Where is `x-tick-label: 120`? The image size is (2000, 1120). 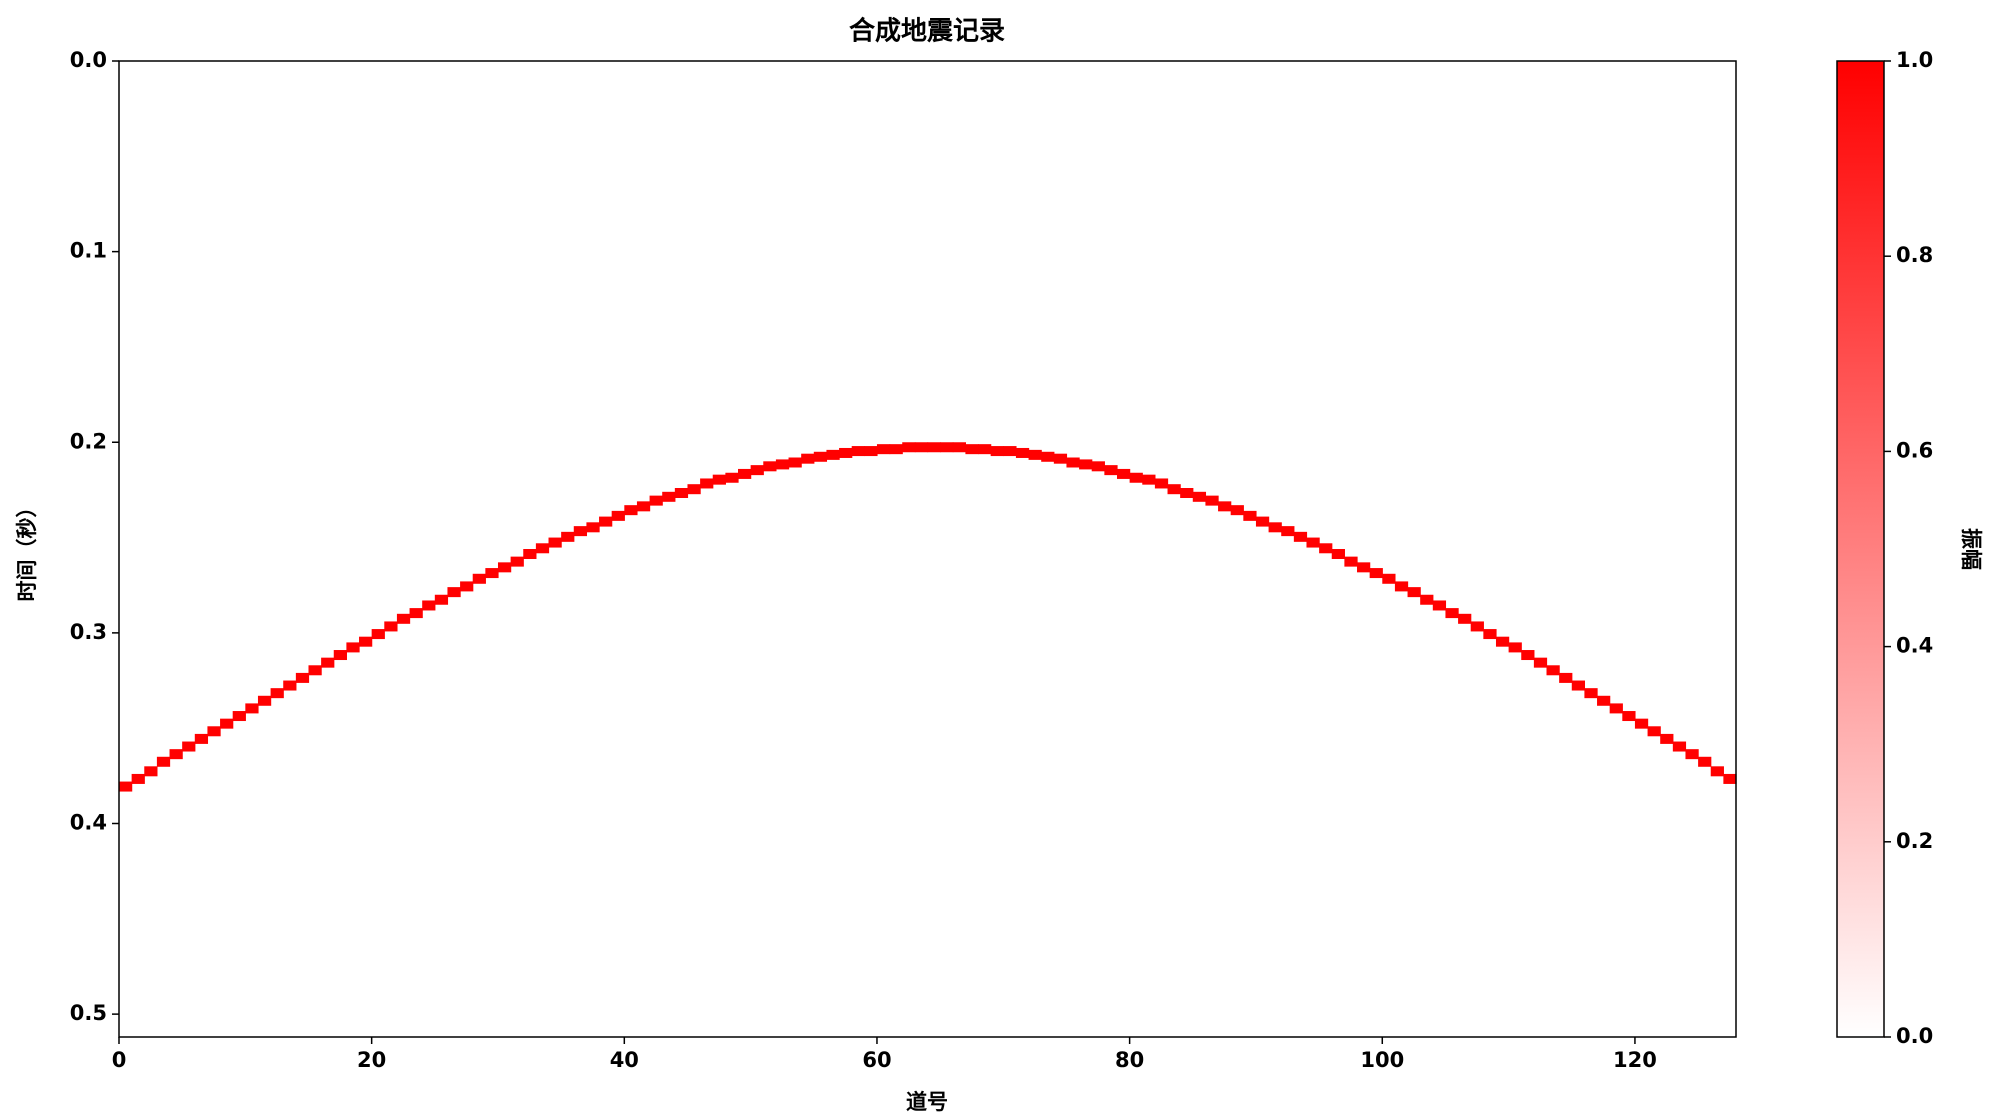
x-tick-label: 120 is located at coordinates (1635, 1060).